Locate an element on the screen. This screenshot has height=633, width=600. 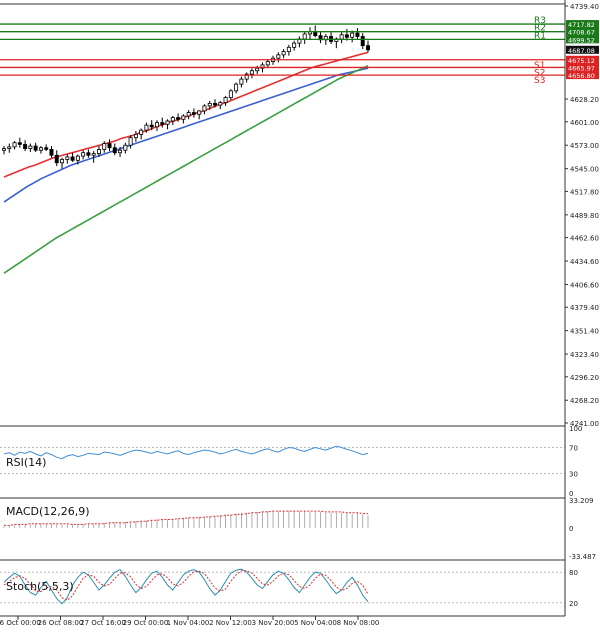
stoch-d-line is located at coordinates (186, 585).